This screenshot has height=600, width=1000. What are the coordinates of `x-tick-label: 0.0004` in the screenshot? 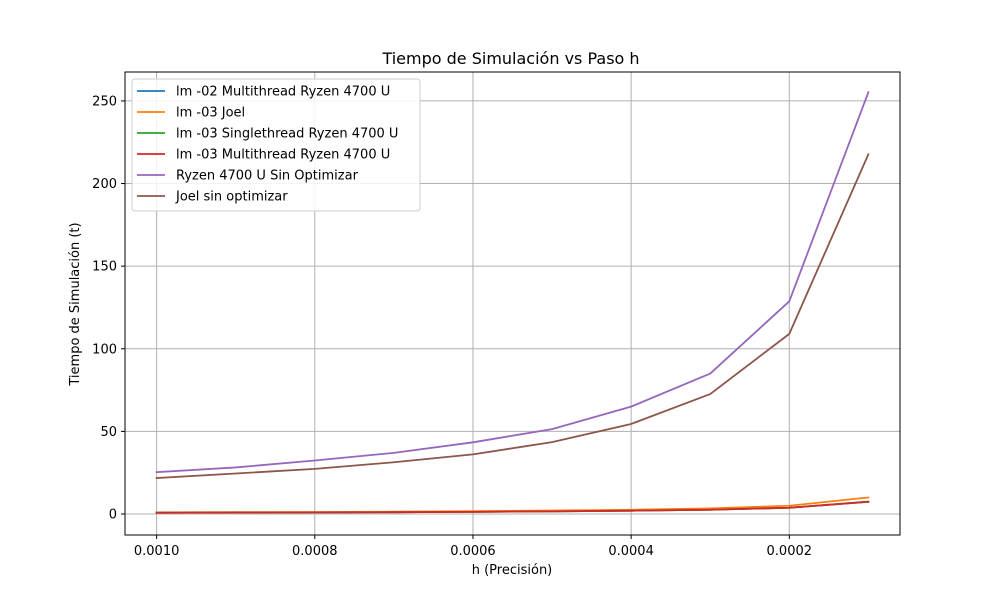 It's located at (631, 551).